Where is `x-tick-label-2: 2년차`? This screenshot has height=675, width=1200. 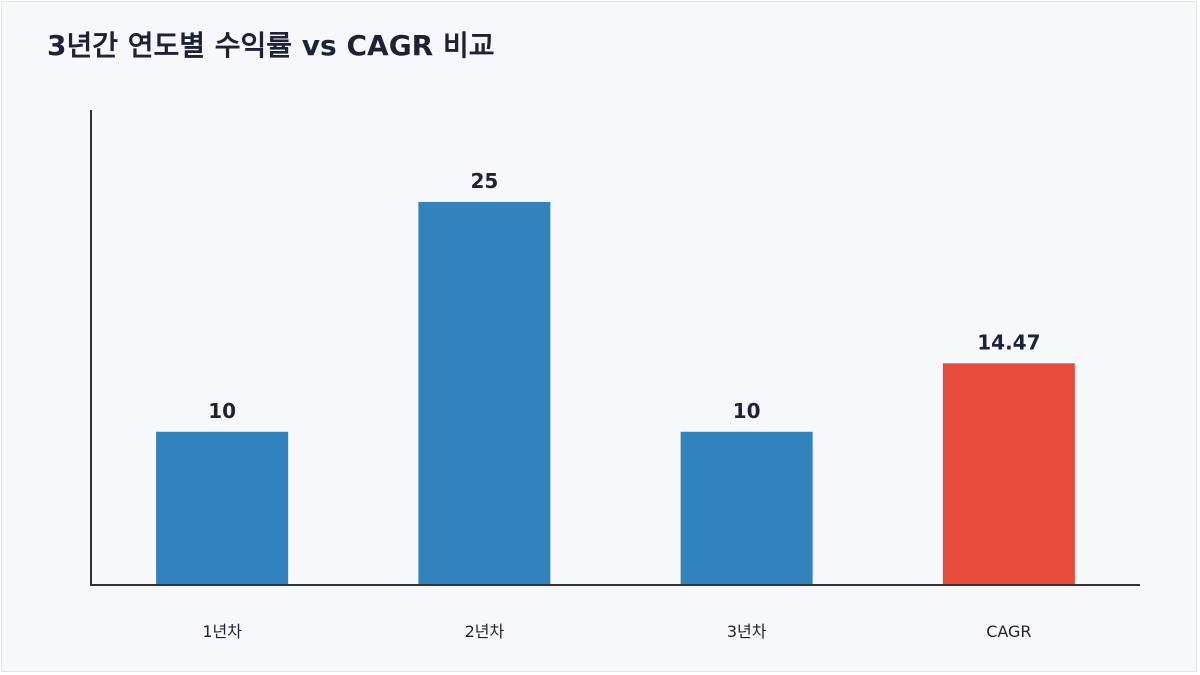 x-tick-label-2: 2년차 is located at coordinates (485, 631).